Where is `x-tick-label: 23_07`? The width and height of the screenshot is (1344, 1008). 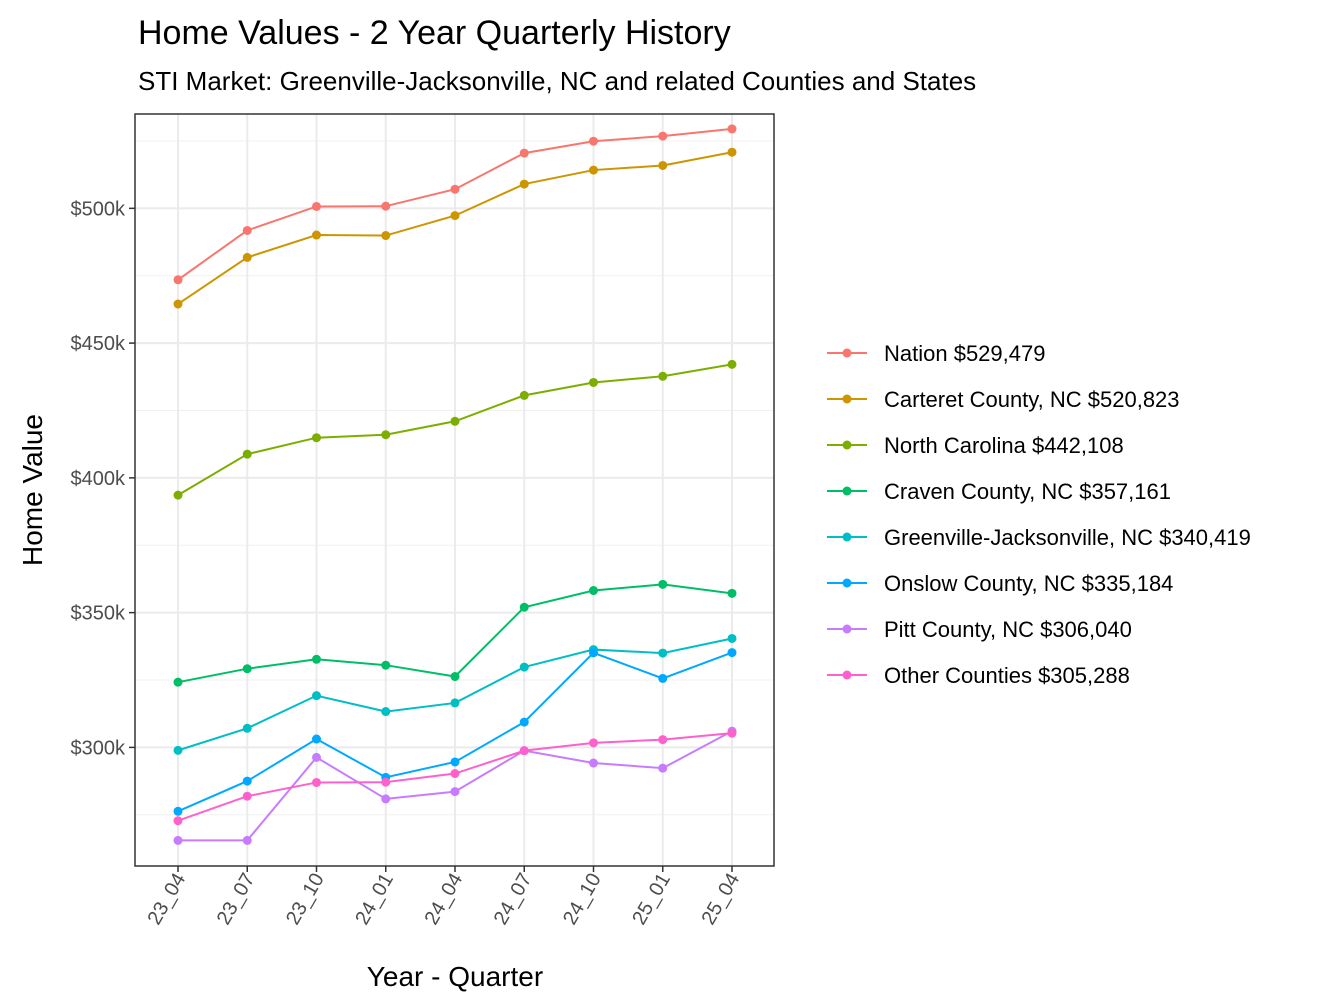 x-tick-label: 23_07 is located at coordinates (236, 899).